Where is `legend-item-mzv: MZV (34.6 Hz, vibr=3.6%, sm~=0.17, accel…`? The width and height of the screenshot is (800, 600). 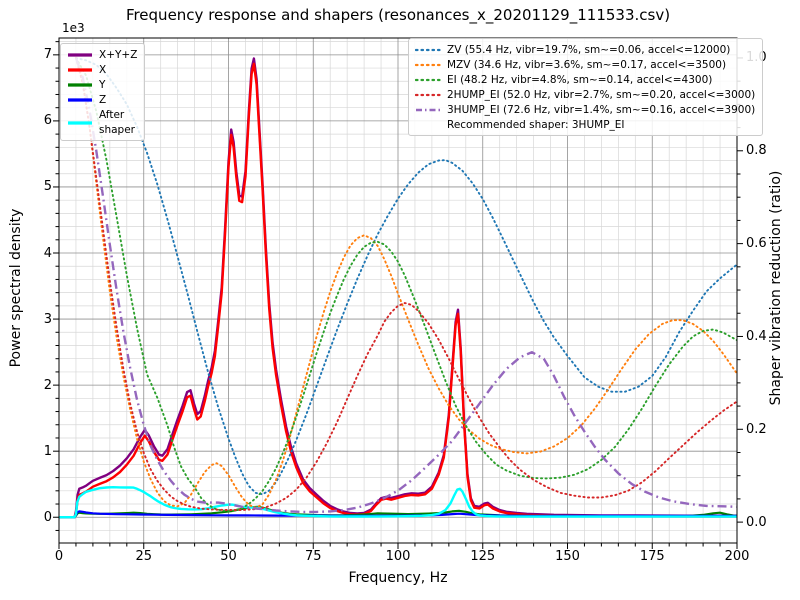 legend-item-mzv: MZV (34.6 Hz, vibr=3.6%, sm~=0.17, accel… is located at coordinates (585, 65).